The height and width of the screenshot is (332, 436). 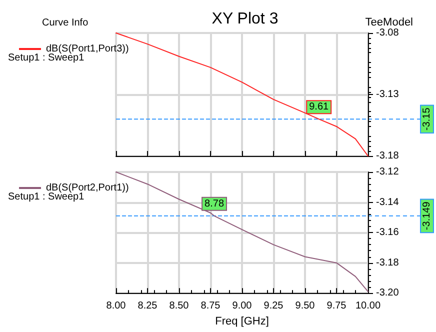 I want to click on x-tick-label: 9.25, so click(x=274, y=306).